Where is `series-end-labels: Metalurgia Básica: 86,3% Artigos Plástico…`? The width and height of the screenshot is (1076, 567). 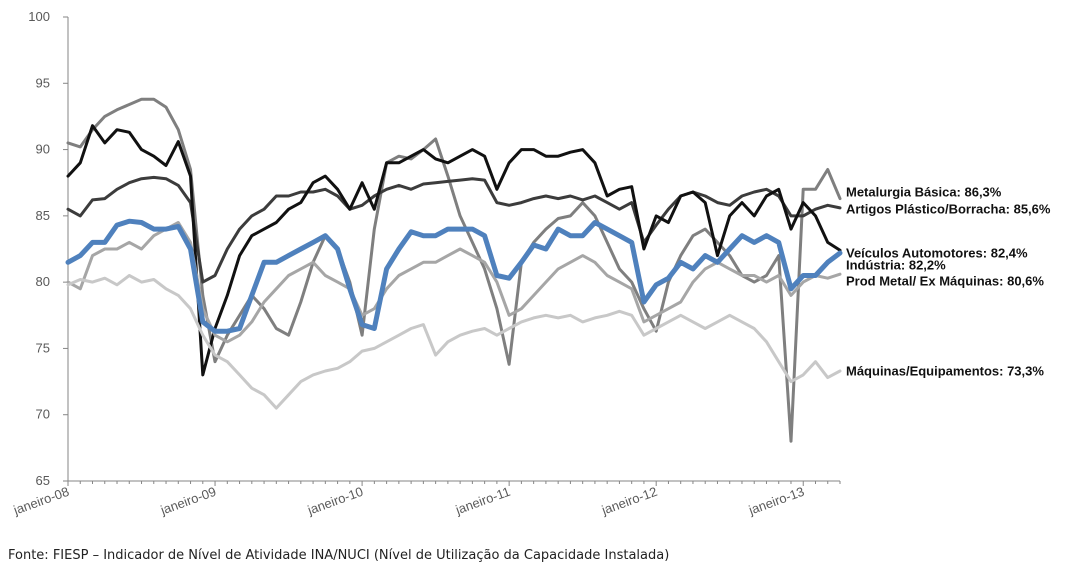
series-end-labels: Metalurgia Básica: 86,3% Artigos Plástico… is located at coordinates (948, 281).